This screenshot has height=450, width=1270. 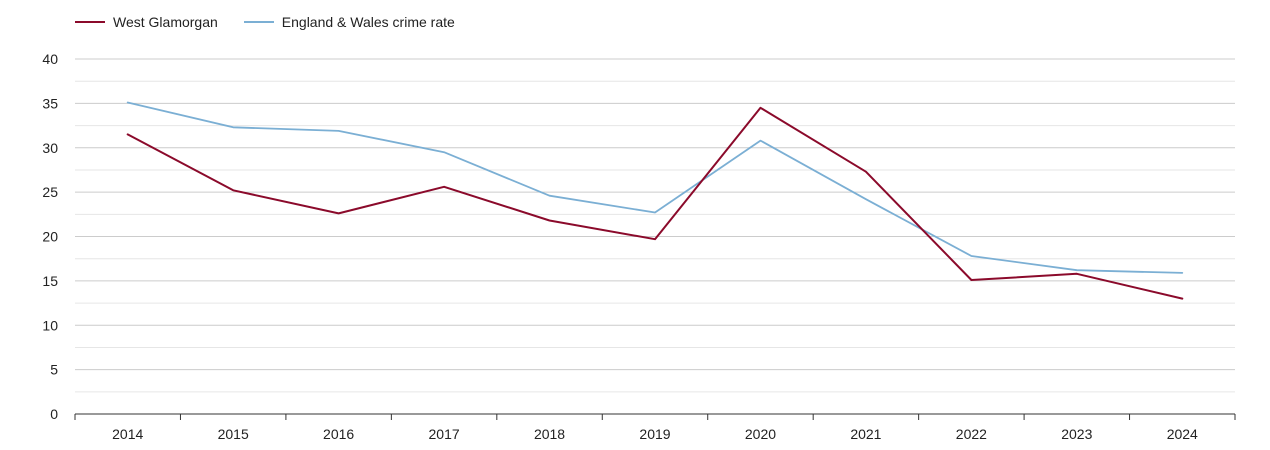 I want to click on legend-item-england-wales: England & Wales crime rate, so click(x=349, y=22).